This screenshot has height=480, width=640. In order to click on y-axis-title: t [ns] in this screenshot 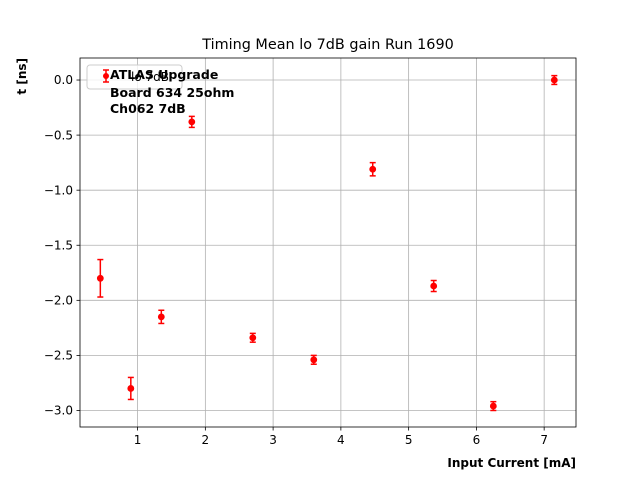, I will do `click(22, 76)`.